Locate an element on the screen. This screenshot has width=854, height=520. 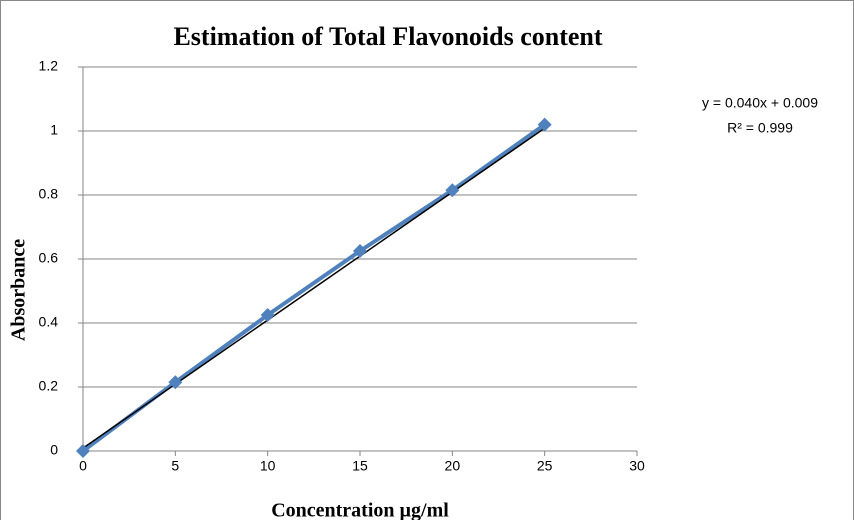
x-tick-label: 30 is located at coordinates (637, 466).